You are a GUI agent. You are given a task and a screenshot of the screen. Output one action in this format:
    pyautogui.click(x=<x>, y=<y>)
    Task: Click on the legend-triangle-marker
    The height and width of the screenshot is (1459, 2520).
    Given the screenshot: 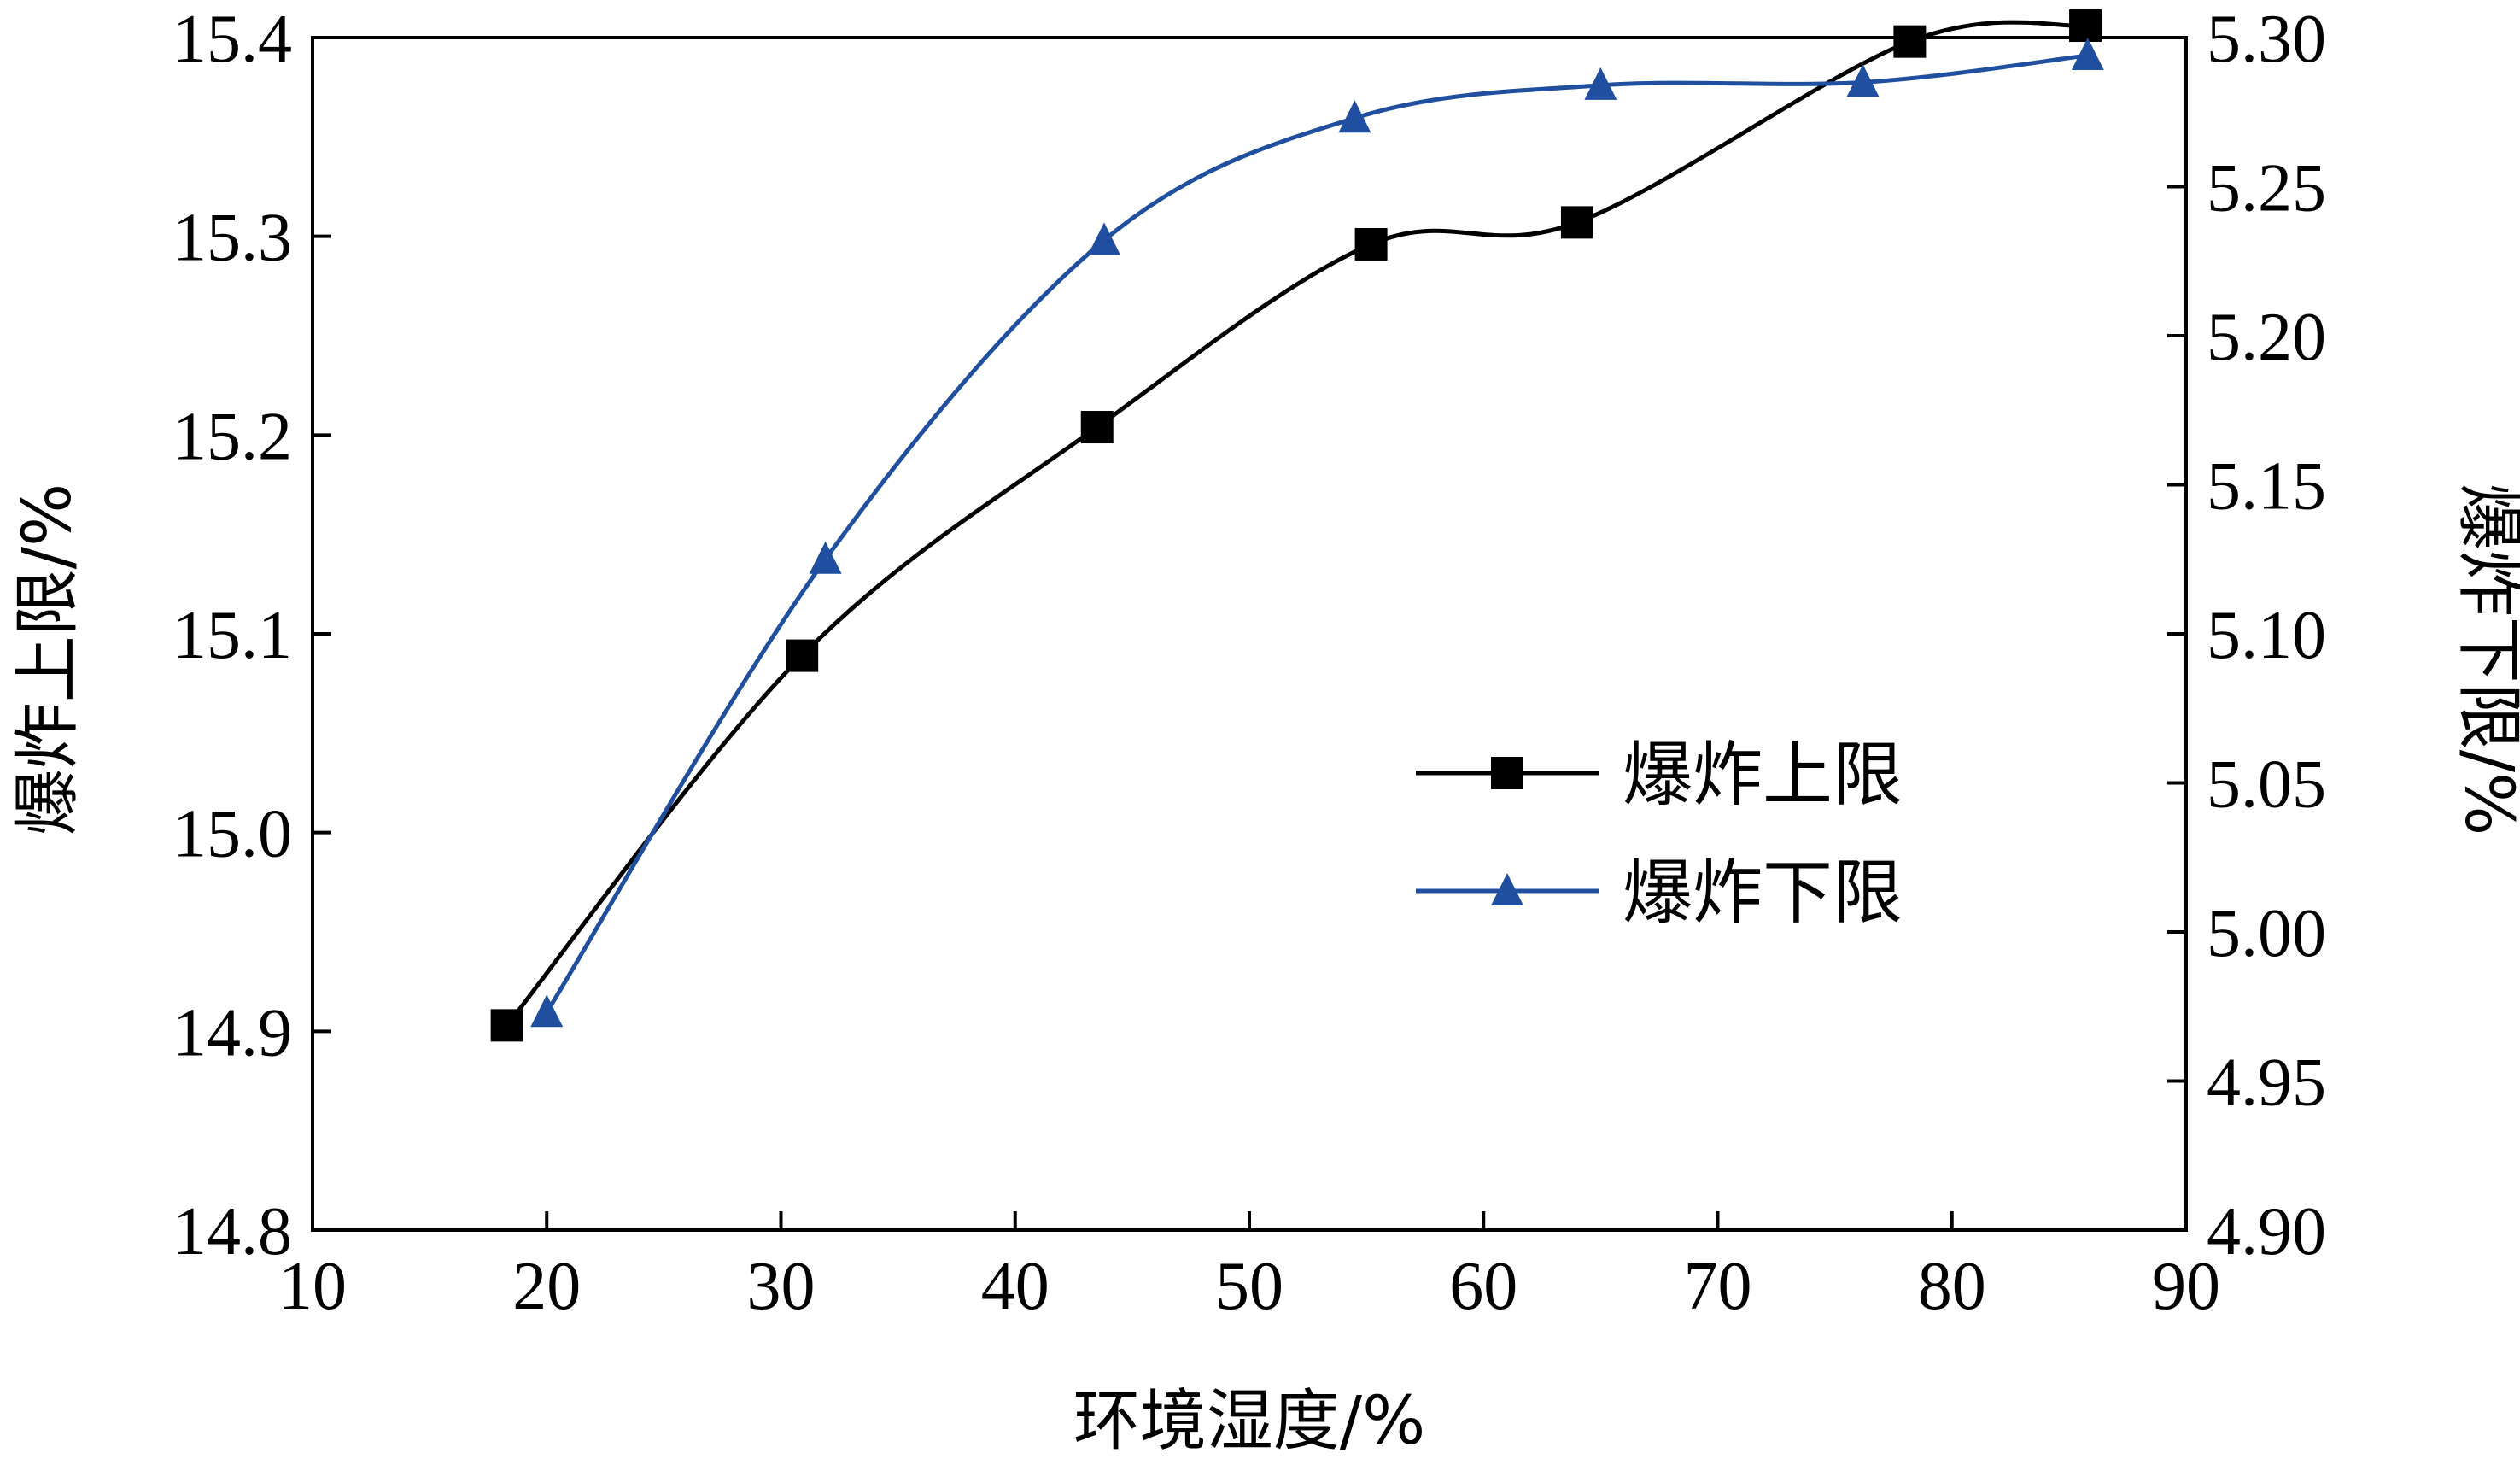 What is the action you would take?
    pyautogui.click(x=1507, y=889)
    